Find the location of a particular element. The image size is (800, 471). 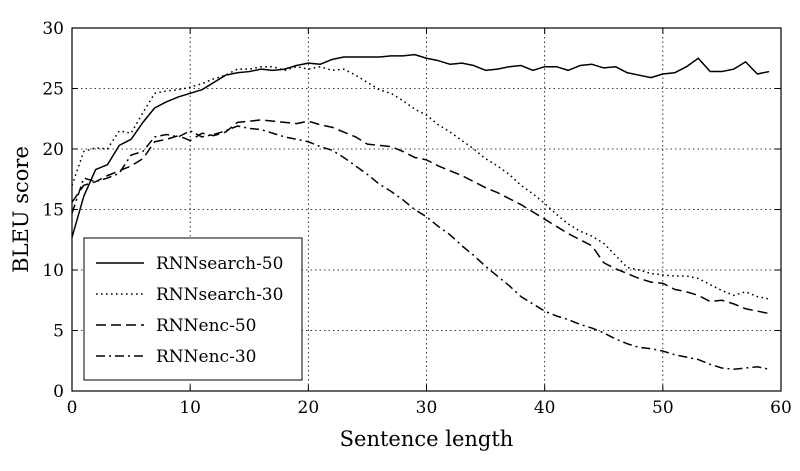

legend-label: RNNenc-50 is located at coordinates (206, 326).